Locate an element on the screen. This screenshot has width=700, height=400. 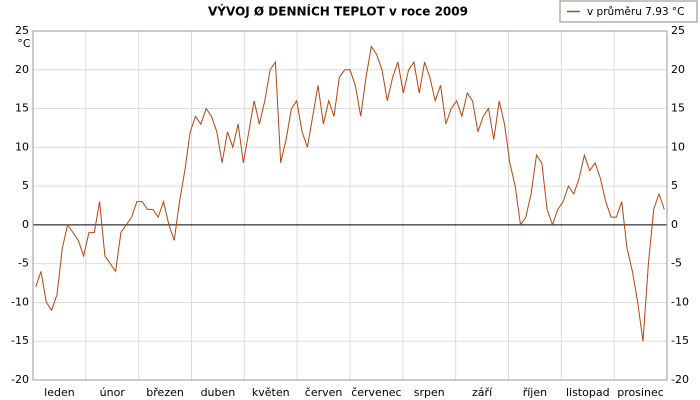
y-tick-label: -10 is located at coordinates (20, 301).